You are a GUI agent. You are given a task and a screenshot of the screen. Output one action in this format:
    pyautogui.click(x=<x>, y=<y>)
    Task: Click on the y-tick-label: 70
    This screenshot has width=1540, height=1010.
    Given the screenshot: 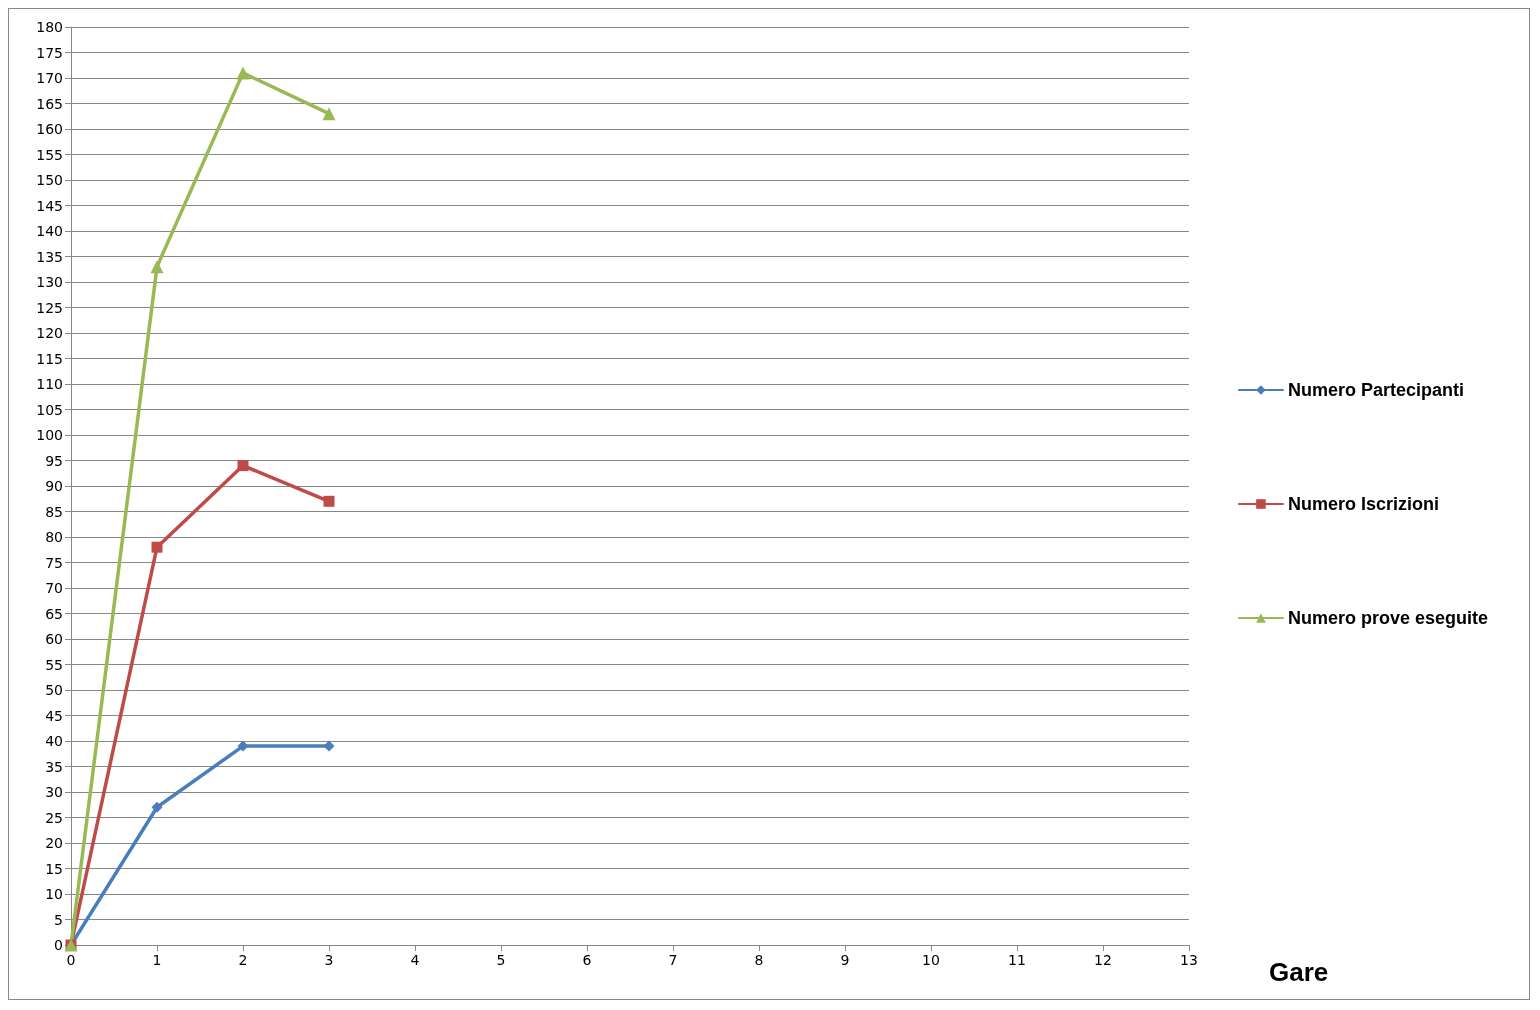 What is the action you would take?
    pyautogui.click(x=54, y=588)
    